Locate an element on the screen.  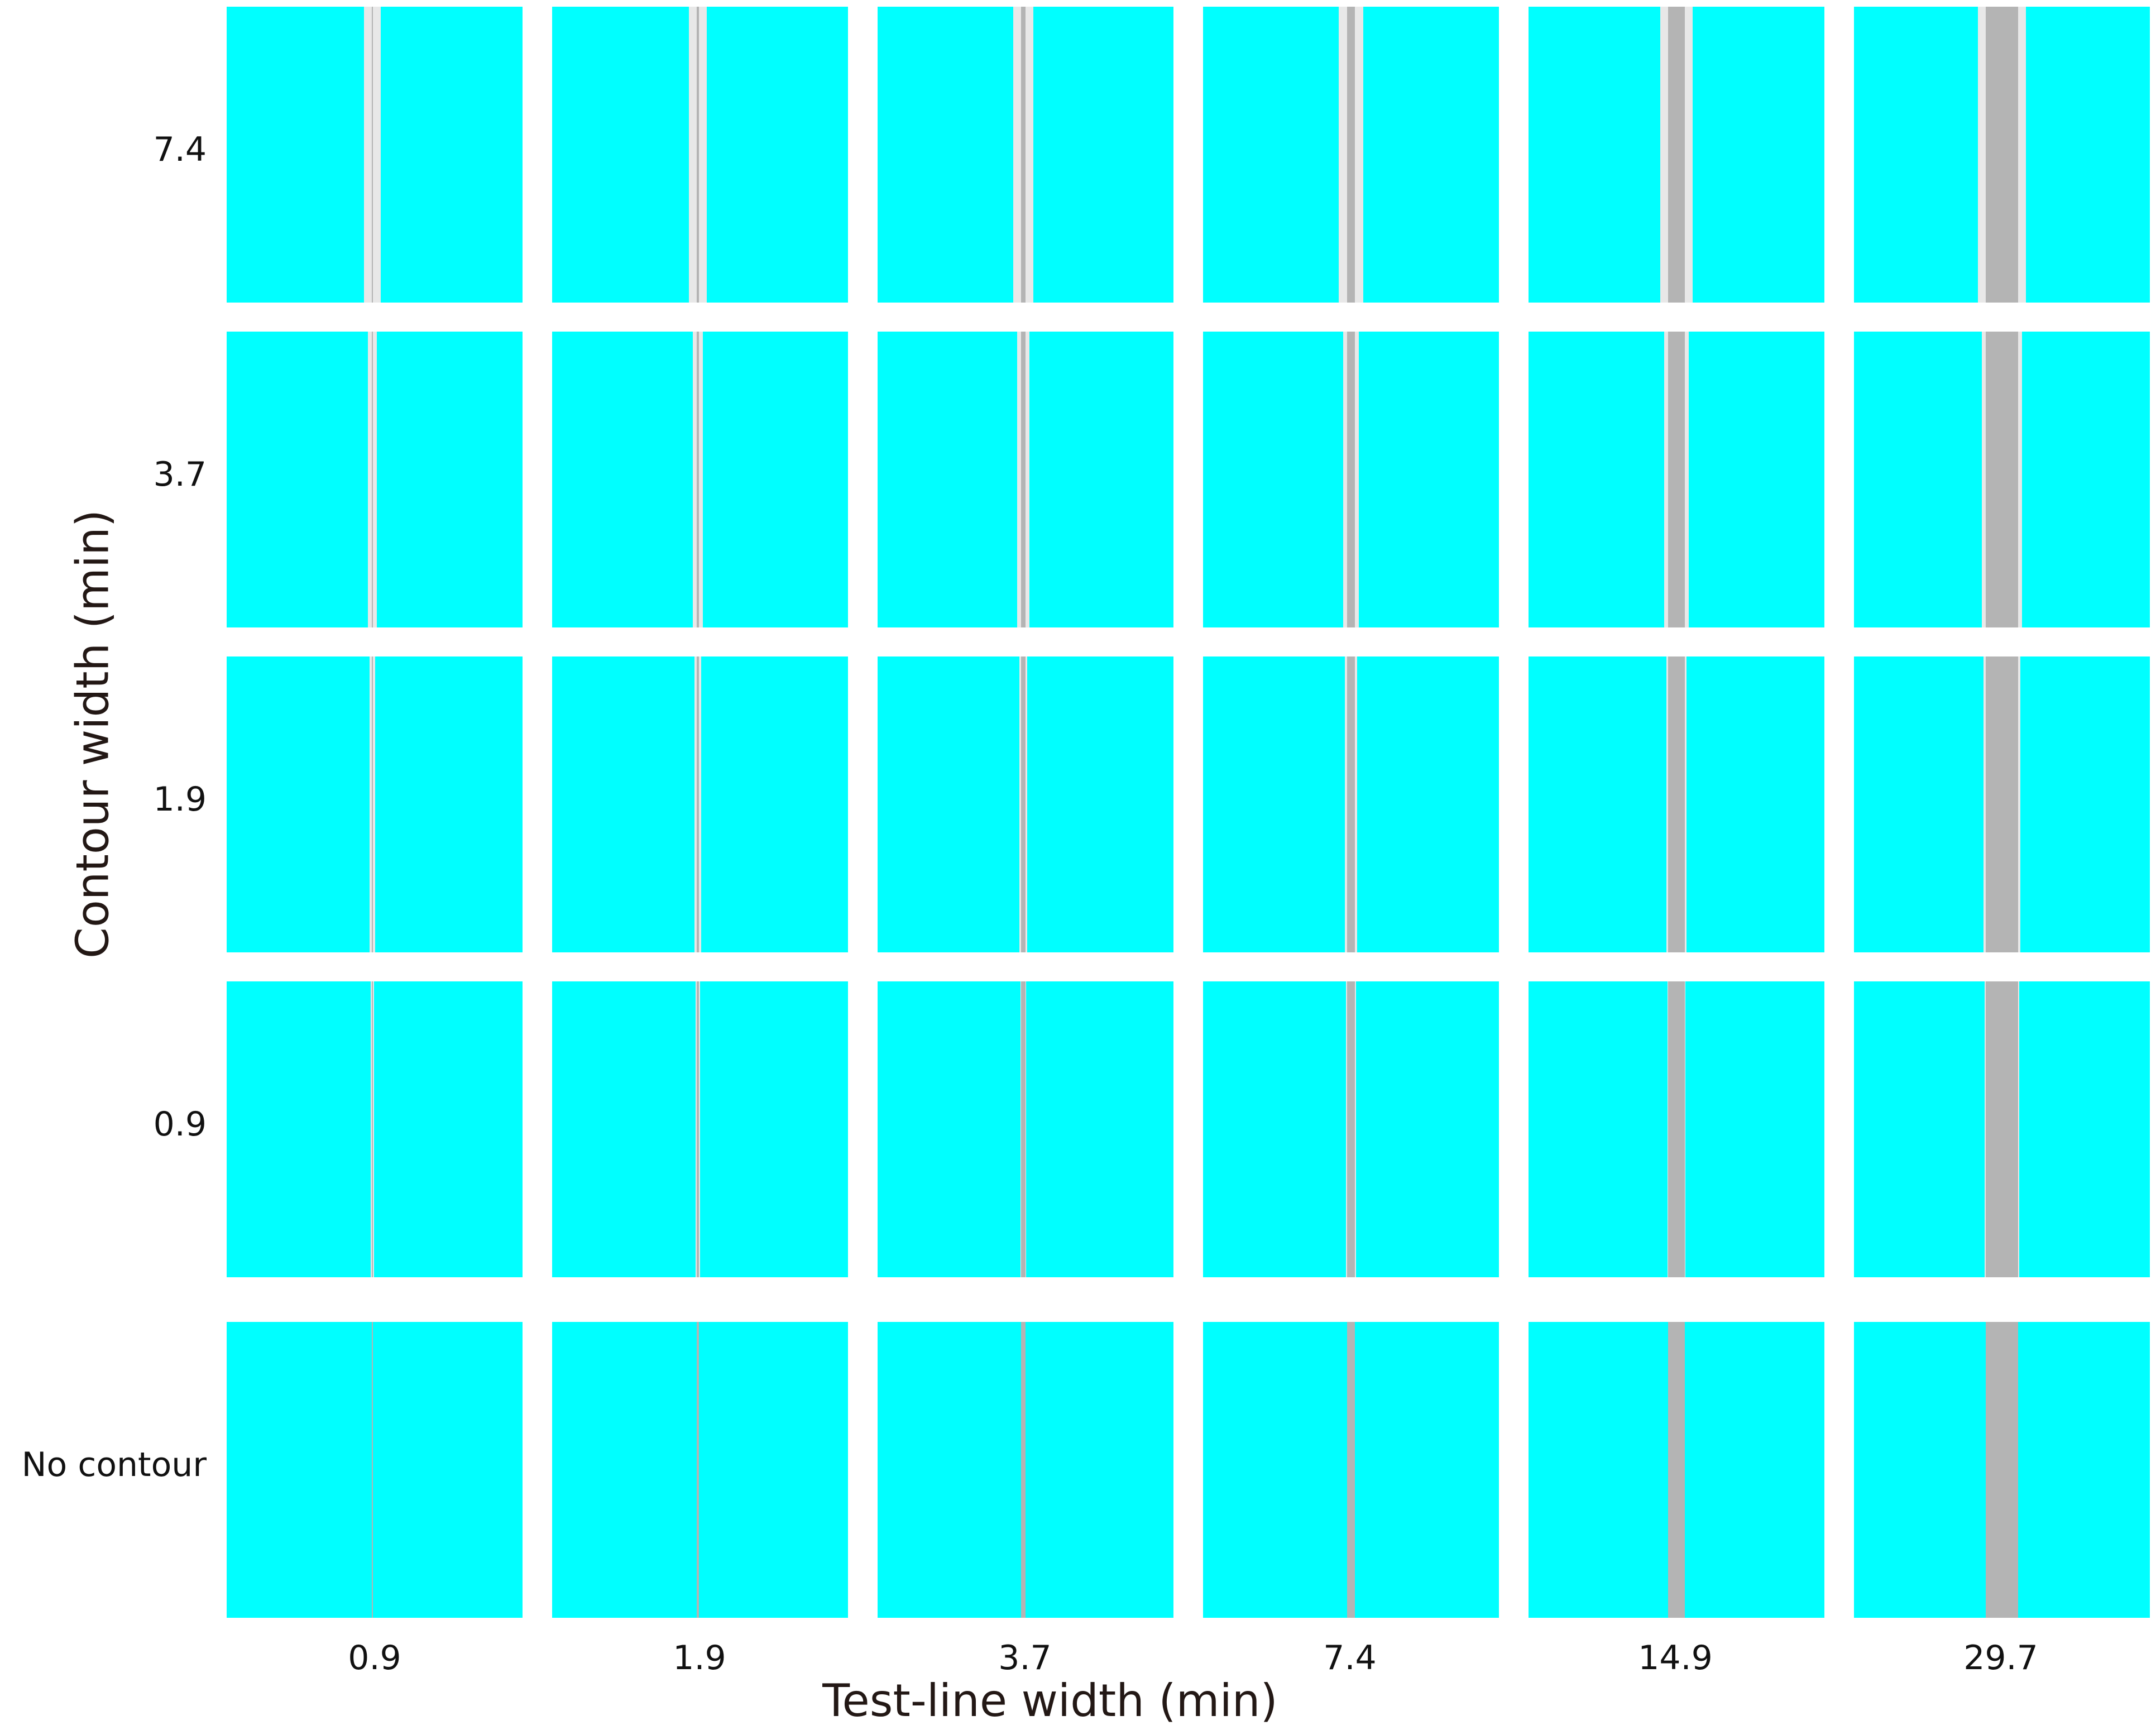
row-label-3: 1.9 is located at coordinates (180, 799).